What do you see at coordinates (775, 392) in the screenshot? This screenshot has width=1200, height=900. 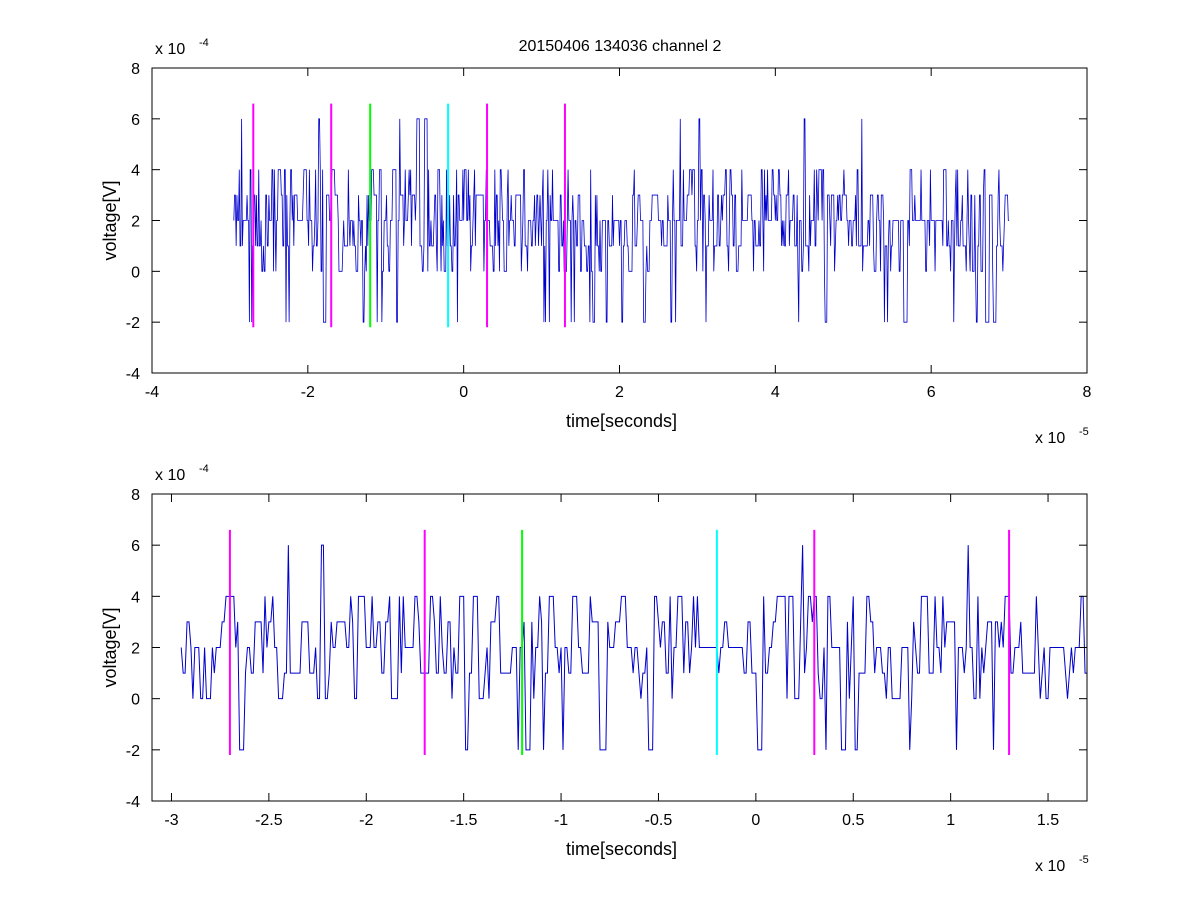 I see `x-tick-label: 4` at bounding box center [775, 392].